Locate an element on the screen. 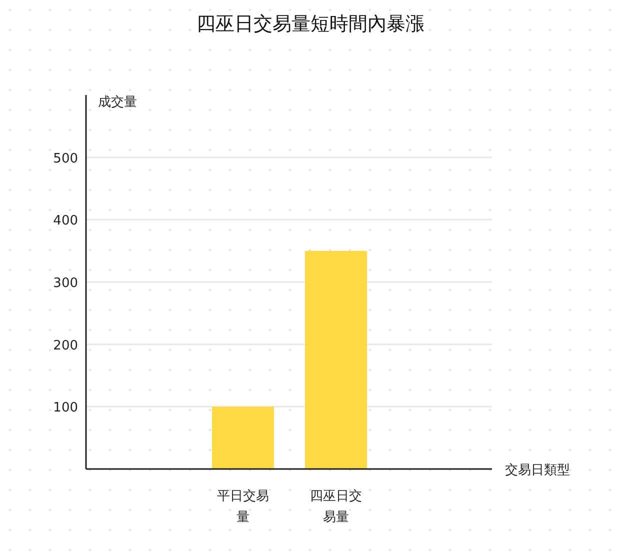 This screenshot has width=621, height=555. x-axis-title: 交易日類型 is located at coordinates (537, 470).